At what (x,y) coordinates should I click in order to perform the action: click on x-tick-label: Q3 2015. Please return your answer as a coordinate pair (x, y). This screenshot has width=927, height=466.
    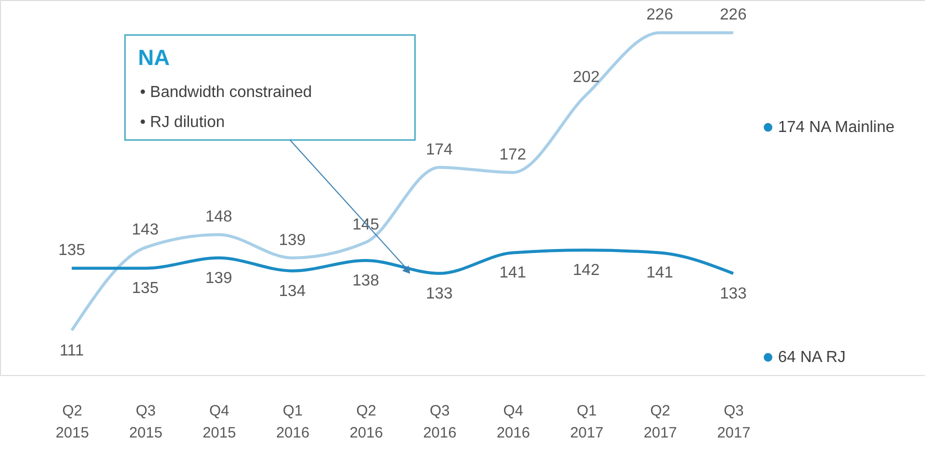
    Looking at the image, I should click on (145, 422).